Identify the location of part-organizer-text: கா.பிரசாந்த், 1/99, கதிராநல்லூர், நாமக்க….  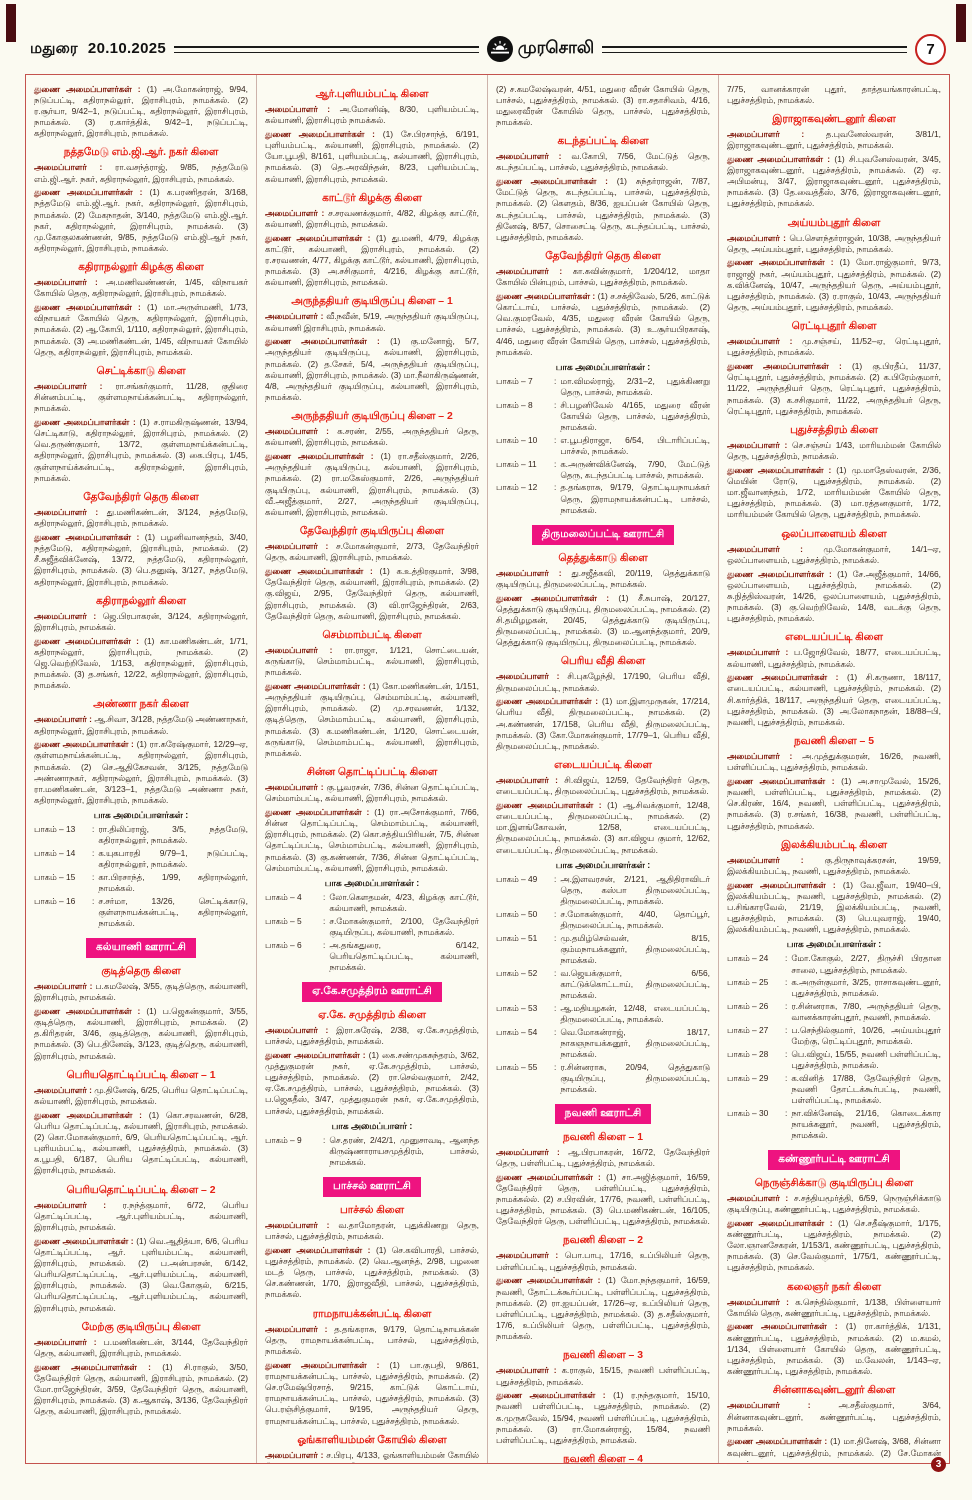
(173, 882).